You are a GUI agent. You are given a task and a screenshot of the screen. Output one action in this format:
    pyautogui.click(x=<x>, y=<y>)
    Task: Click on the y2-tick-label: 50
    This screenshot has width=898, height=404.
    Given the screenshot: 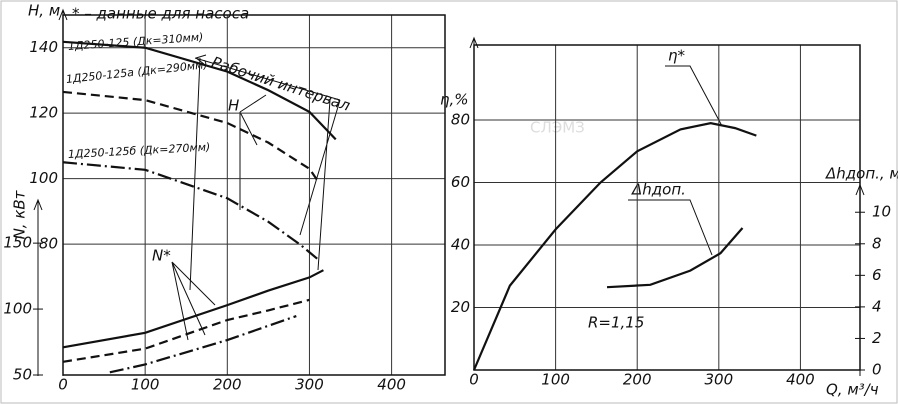 What is the action you would take?
    pyautogui.click(x=22, y=375)
    